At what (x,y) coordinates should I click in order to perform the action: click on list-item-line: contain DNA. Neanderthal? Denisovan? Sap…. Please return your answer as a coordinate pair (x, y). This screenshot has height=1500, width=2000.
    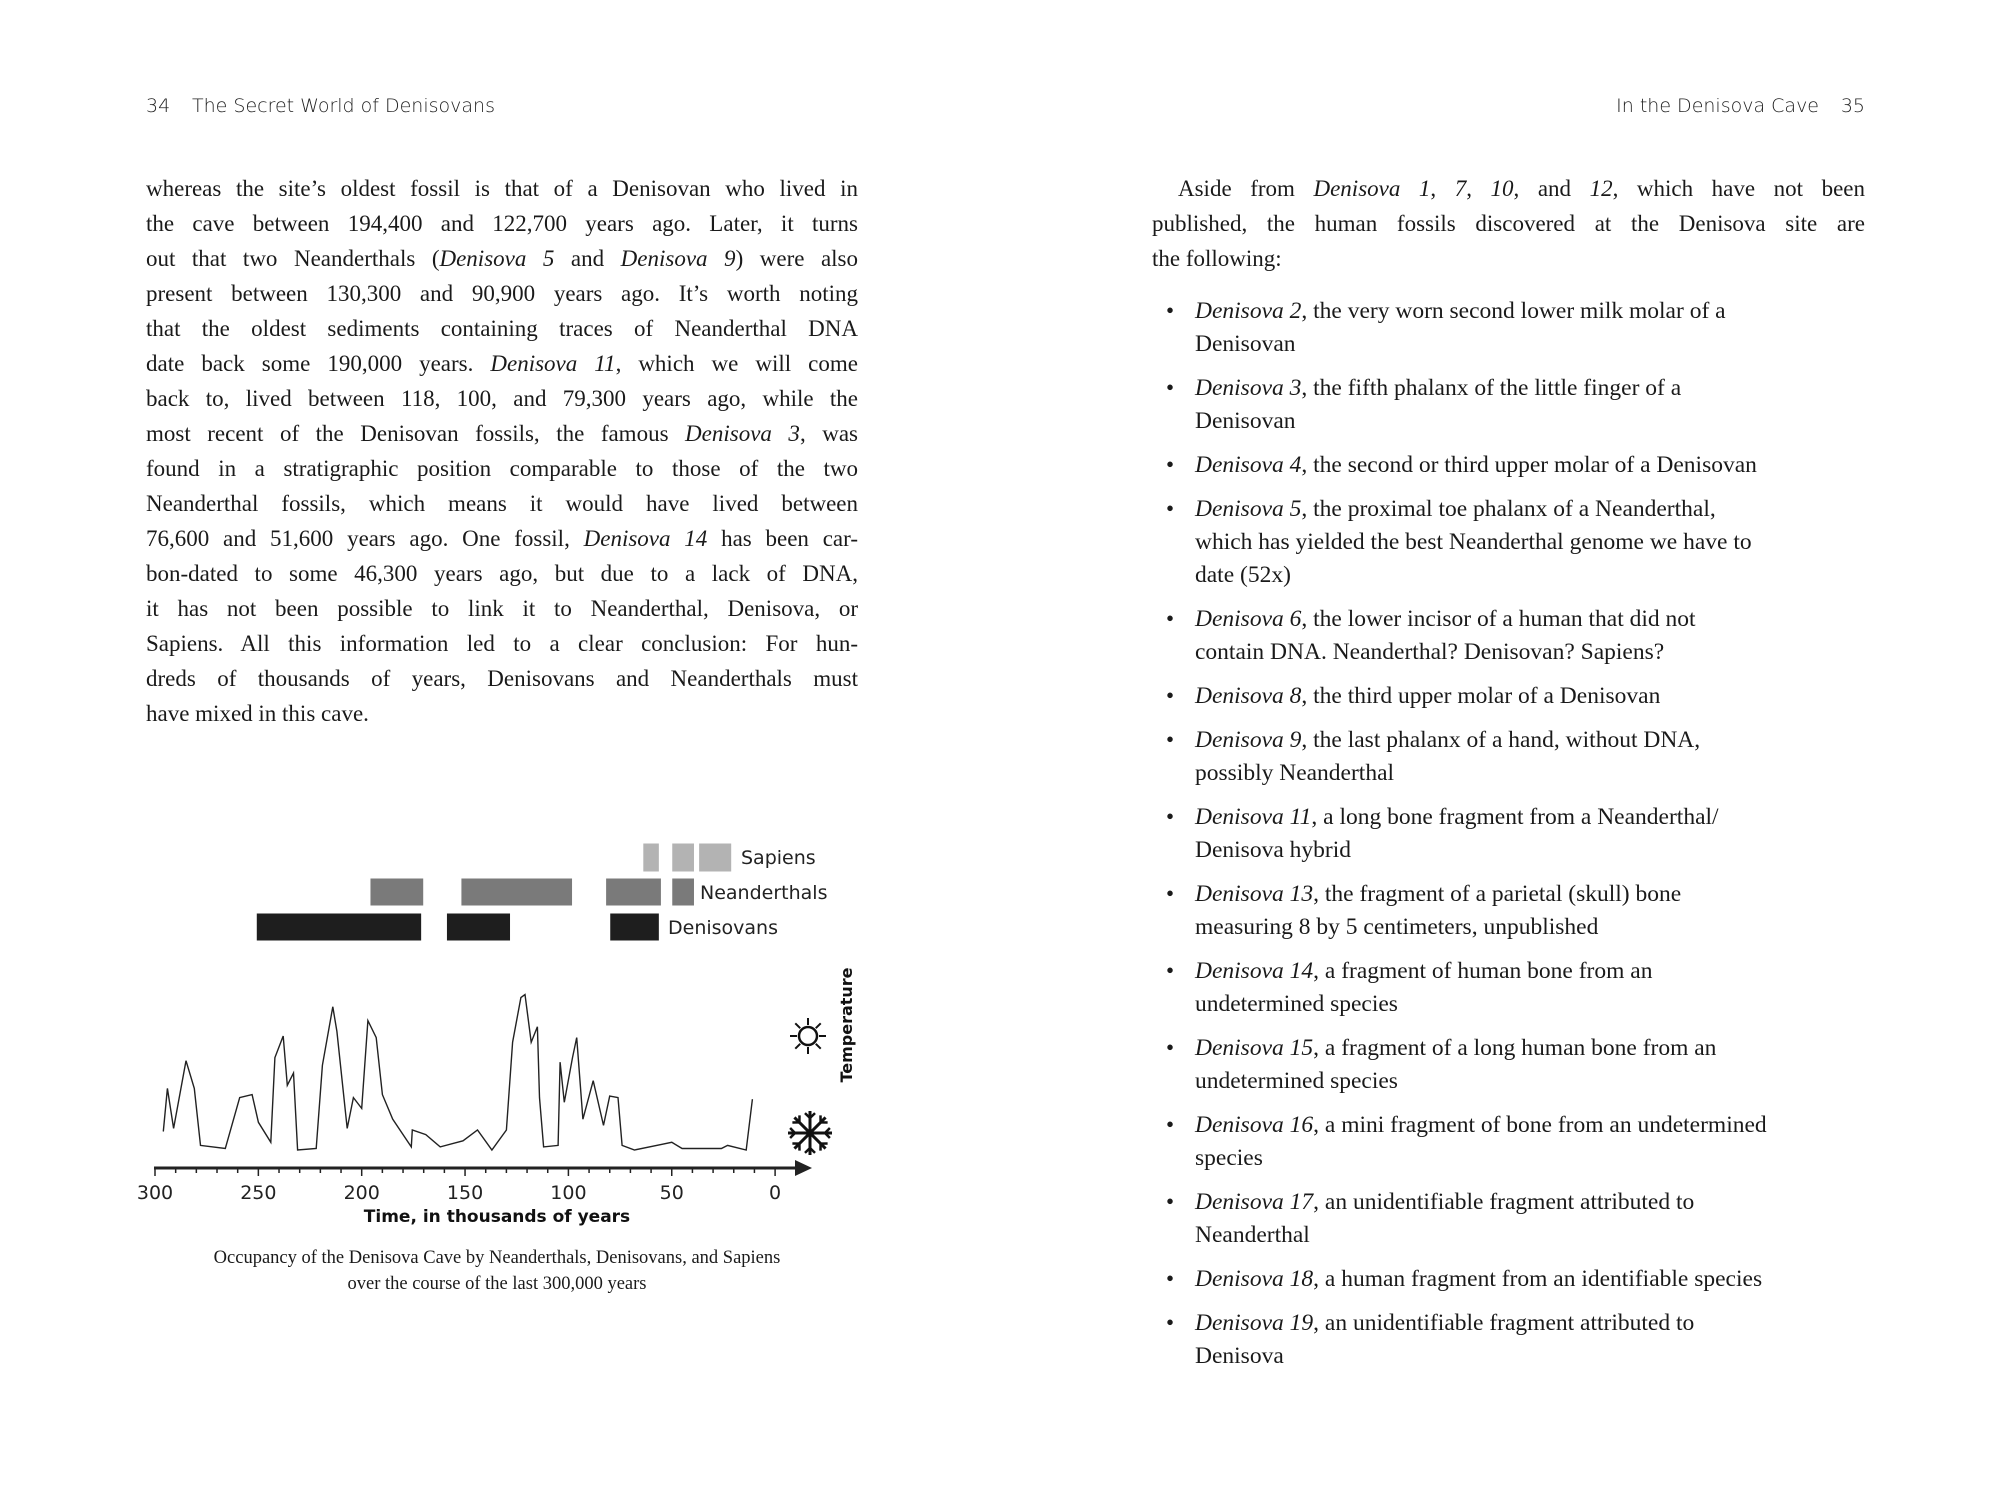
    Looking at the image, I should click on (1429, 652).